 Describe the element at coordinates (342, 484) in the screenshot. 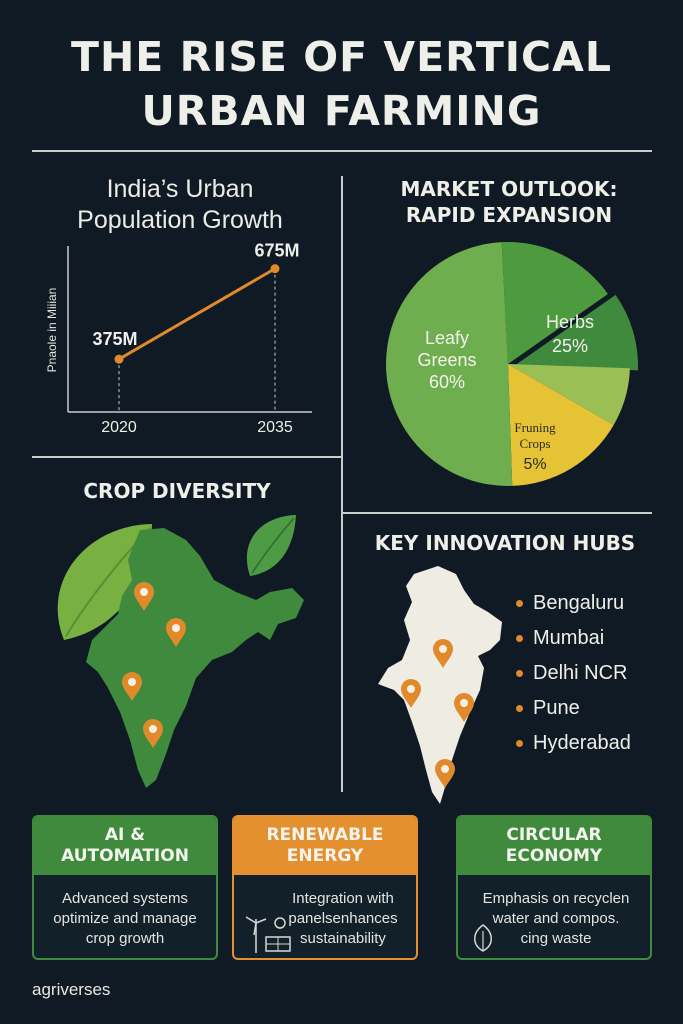

I see `center-divider` at that location.